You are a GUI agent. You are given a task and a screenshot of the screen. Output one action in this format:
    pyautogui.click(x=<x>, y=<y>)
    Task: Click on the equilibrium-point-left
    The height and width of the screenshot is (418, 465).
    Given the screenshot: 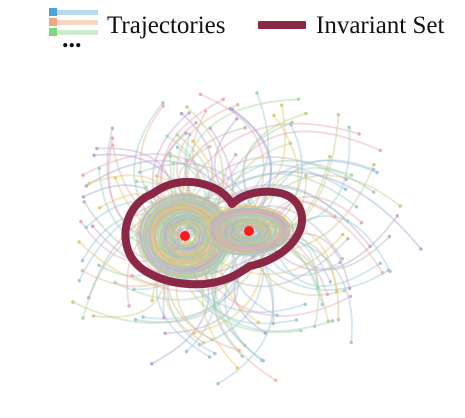 What is the action you would take?
    pyautogui.click(x=185, y=236)
    